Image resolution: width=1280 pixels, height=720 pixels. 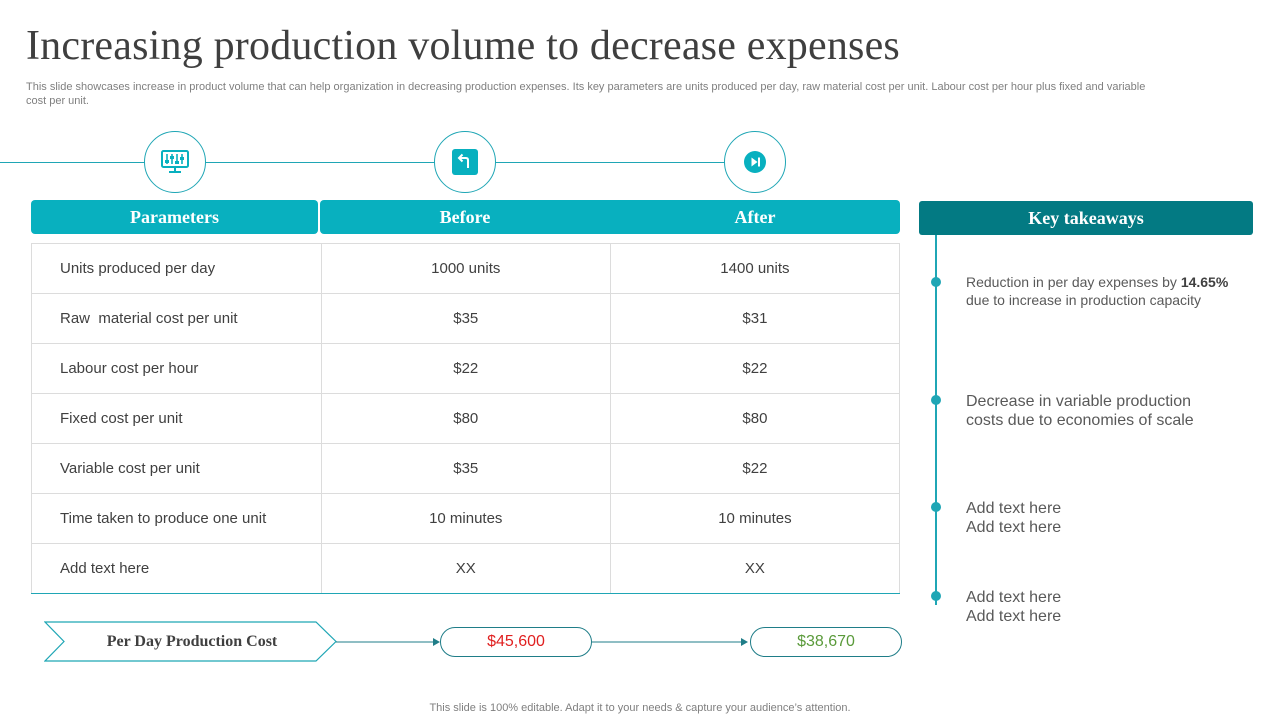 What do you see at coordinates (516, 642) in the screenshot?
I see `before-cost-value: $45,600` at bounding box center [516, 642].